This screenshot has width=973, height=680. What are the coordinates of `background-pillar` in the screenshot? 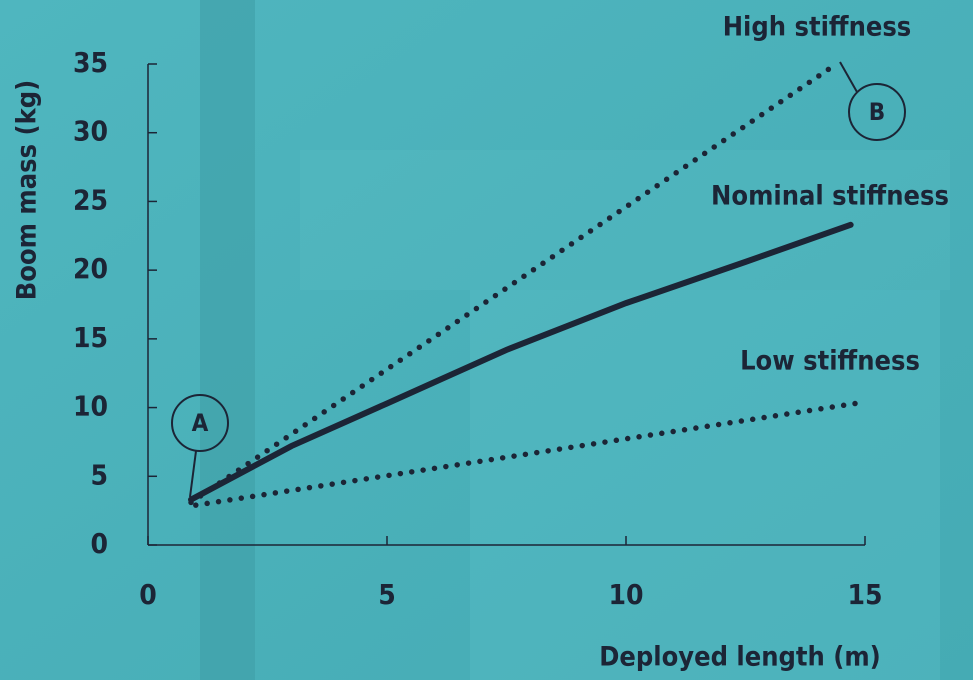 It's located at (227, 340).